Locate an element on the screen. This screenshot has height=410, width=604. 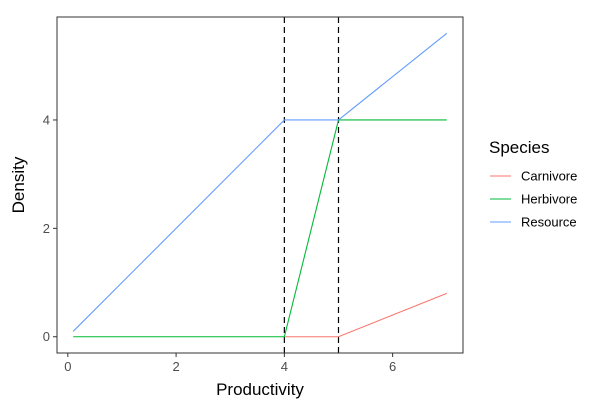
series-line-carnivore is located at coordinates (365, 315).